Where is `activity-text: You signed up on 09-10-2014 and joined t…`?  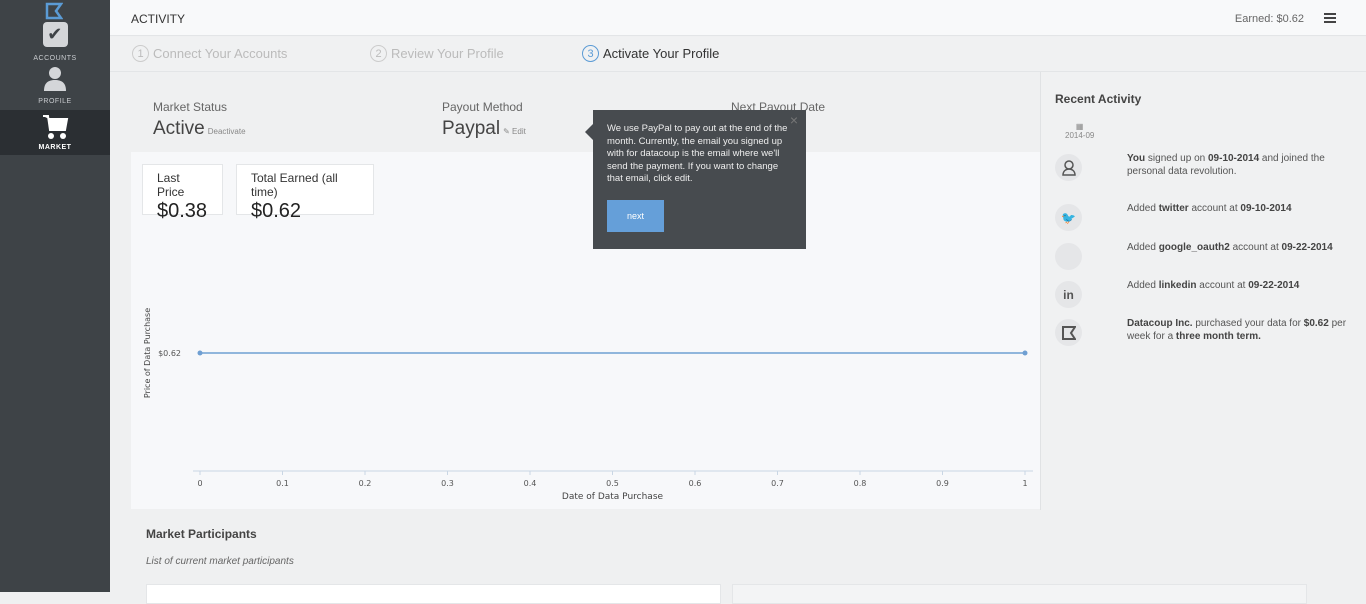 activity-text: You signed up on 09-10-2014 and joined t… is located at coordinates (1241, 166).